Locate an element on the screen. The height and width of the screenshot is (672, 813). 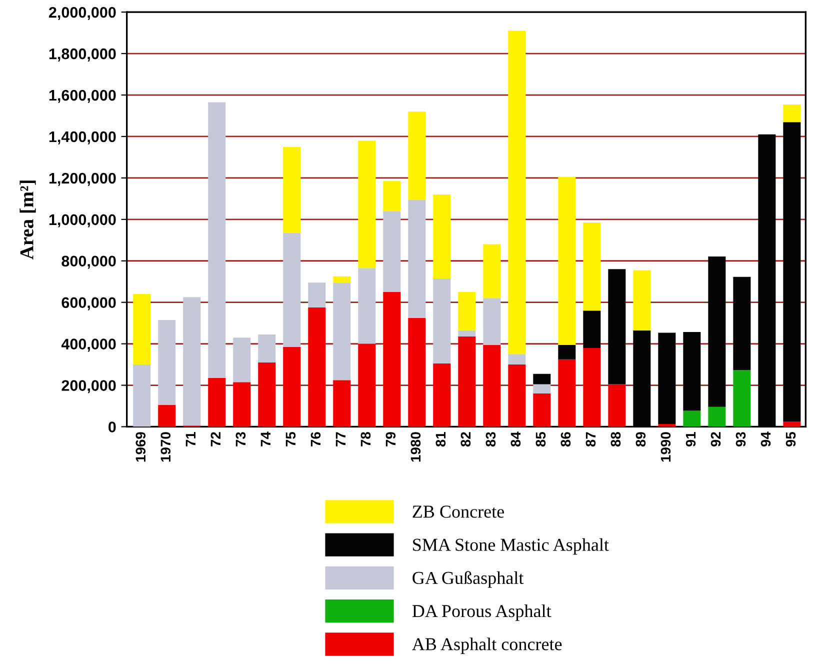
x-tick-label: 92 is located at coordinates (715, 439).